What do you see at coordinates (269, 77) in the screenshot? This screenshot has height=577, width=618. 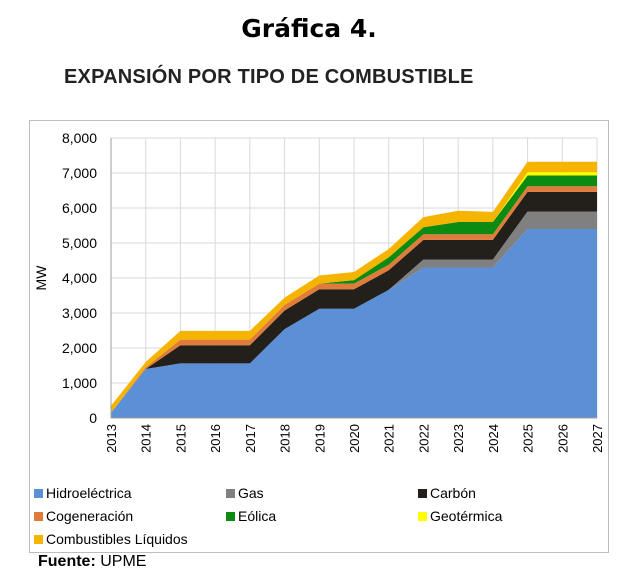 I see `chart-title: EXPANSIÓN POR TIPO DE COMBUSTIBLE` at bounding box center [269, 77].